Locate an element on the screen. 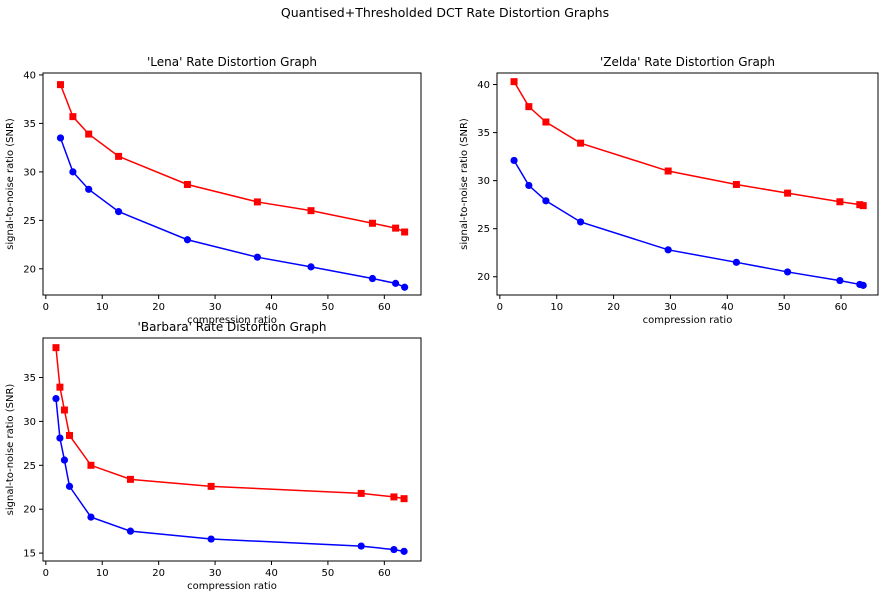  subplot-title: 'Zelda' Rate Distortion Graph is located at coordinates (687, 62).